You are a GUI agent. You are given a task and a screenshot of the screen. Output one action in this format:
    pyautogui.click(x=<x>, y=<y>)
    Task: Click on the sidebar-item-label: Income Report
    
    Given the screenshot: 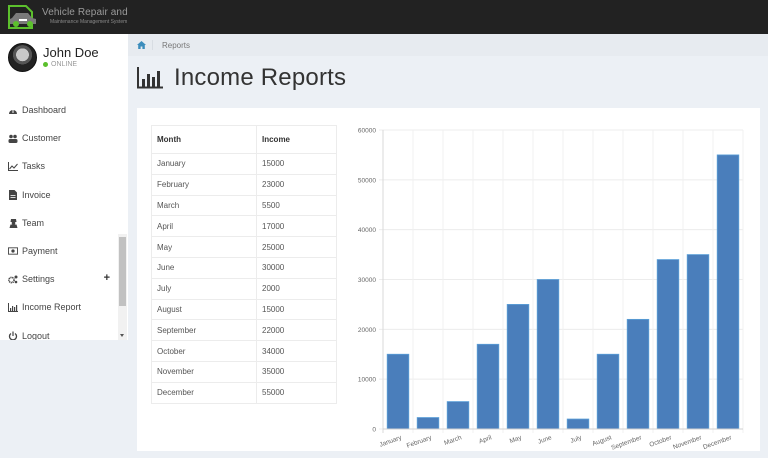 What is the action you would take?
    pyautogui.click(x=52, y=307)
    